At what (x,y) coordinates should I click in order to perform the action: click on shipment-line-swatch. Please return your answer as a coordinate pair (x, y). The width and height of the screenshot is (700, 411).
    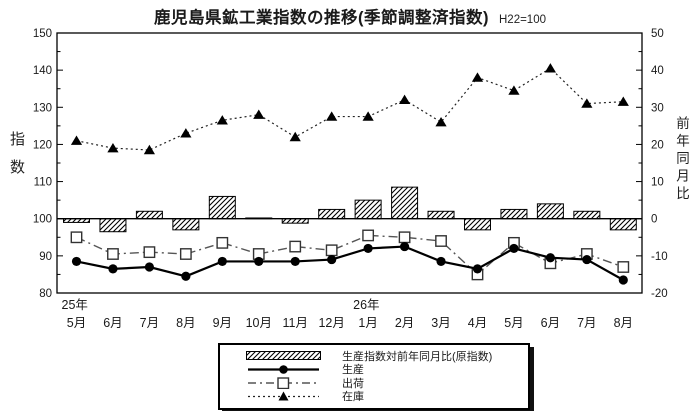
    Looking at the image, I should click on (294, 383).